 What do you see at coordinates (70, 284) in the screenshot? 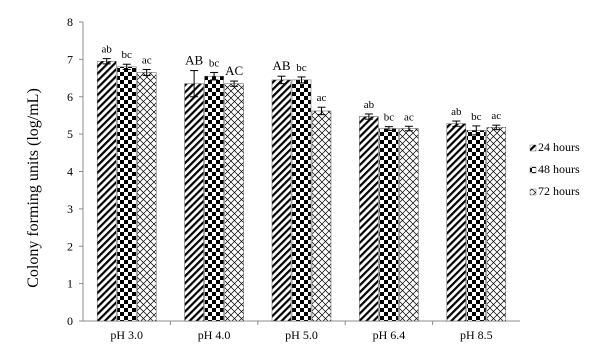
I see `y-tick-label: 1` at bounding box center [70, 284].